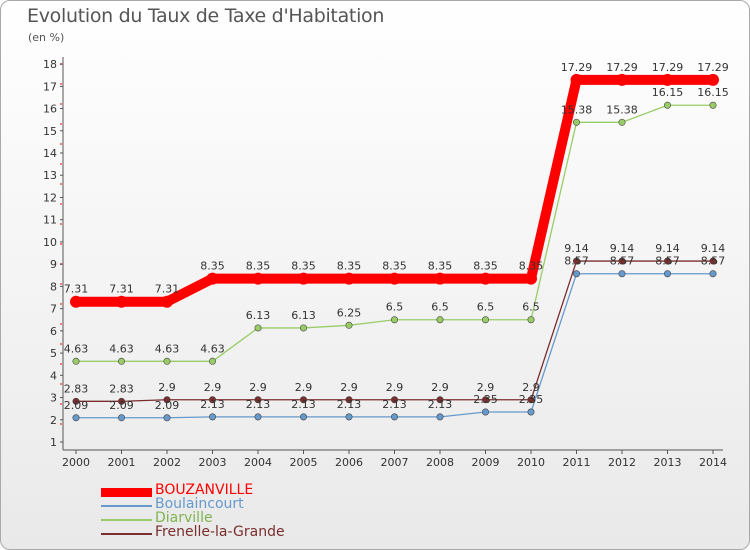 This screenshot has height=550, width=750. Describe the element at coordinates (53, 442) in the screenshot. I see `y-tick-label: 1` at that location.